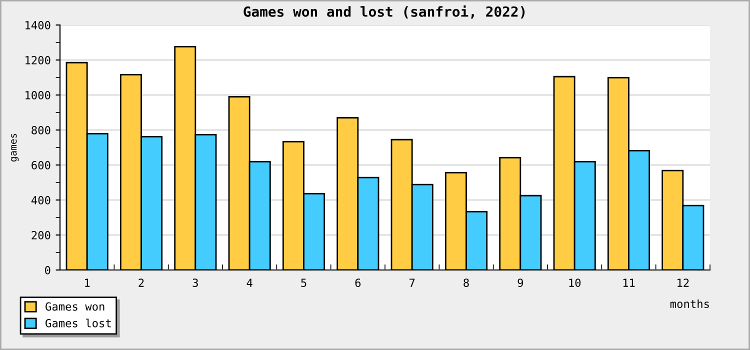  I want to click on x-tick-label: 5, so click(303, 282).